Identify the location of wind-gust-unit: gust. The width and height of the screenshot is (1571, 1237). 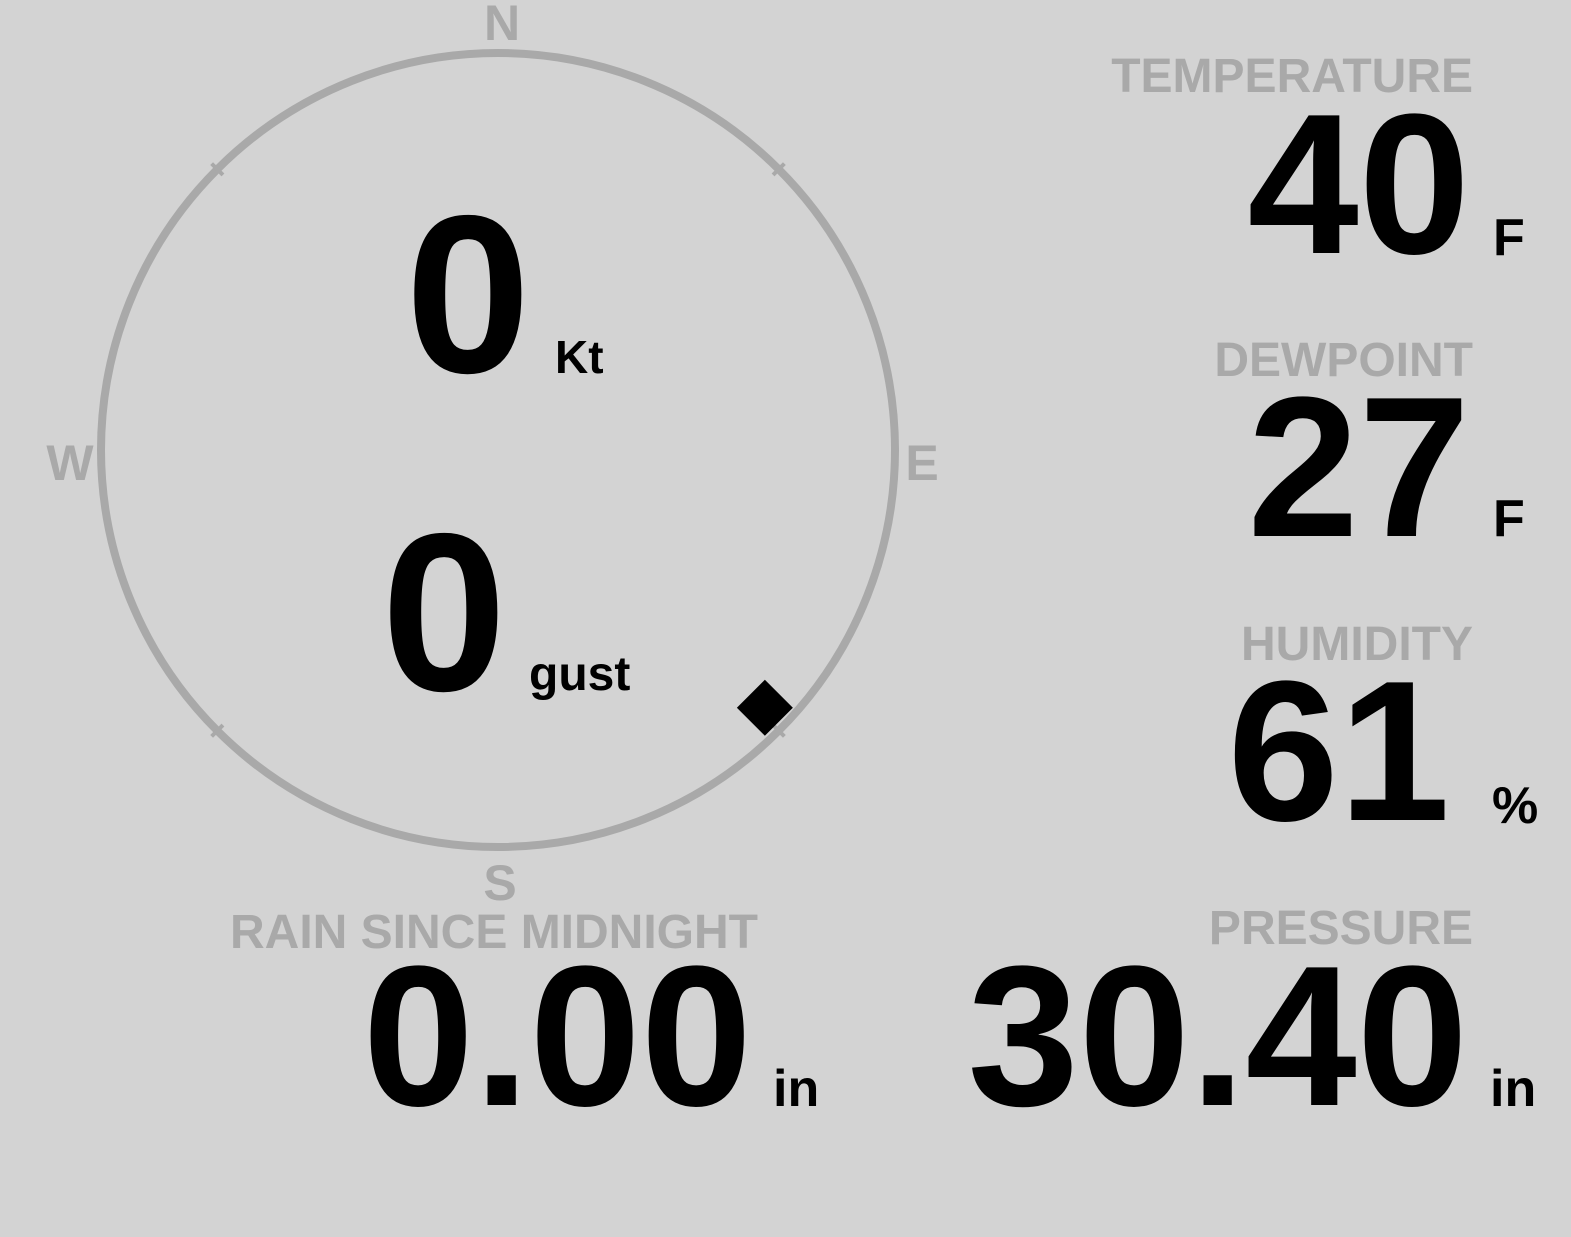
(579, 674).